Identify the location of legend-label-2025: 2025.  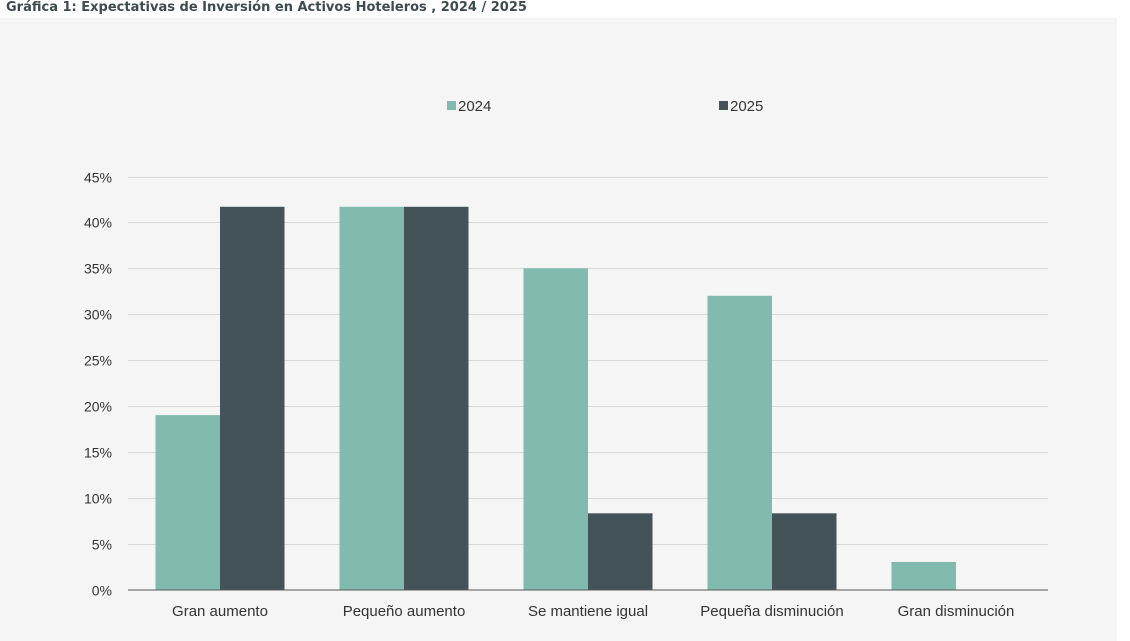
(746, 106).